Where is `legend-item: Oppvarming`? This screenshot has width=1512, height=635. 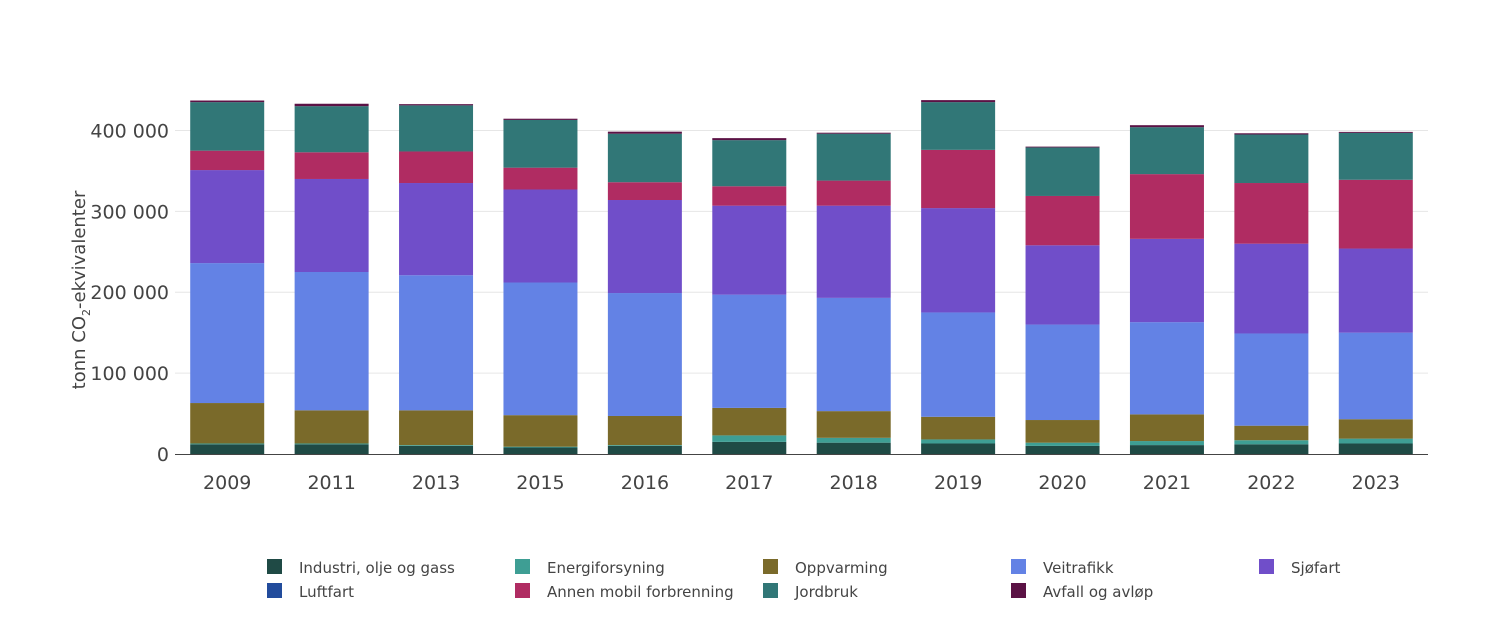
legend-item: Oppvarming is located at coordinates (825, 568).